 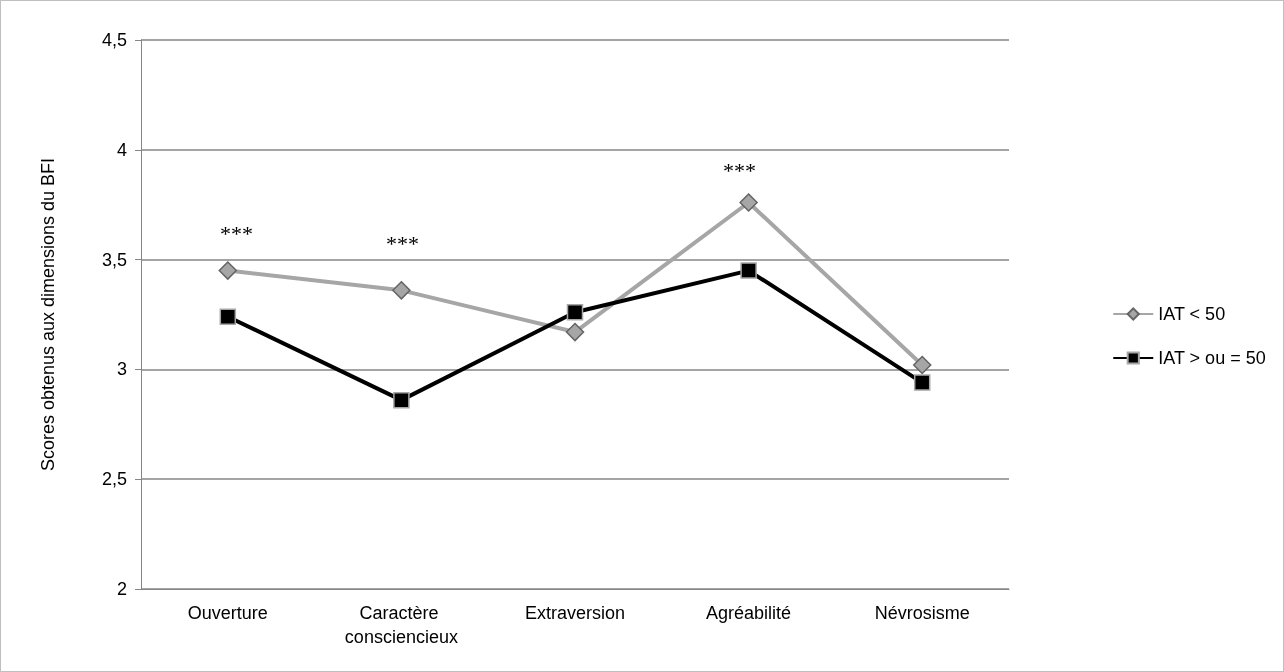 What do you see at coordinates (48, 314) in the screenshot?
I see `y-axis-title: Scores obtenus aux dimensions du BFI` at bounding box center [48, 314].